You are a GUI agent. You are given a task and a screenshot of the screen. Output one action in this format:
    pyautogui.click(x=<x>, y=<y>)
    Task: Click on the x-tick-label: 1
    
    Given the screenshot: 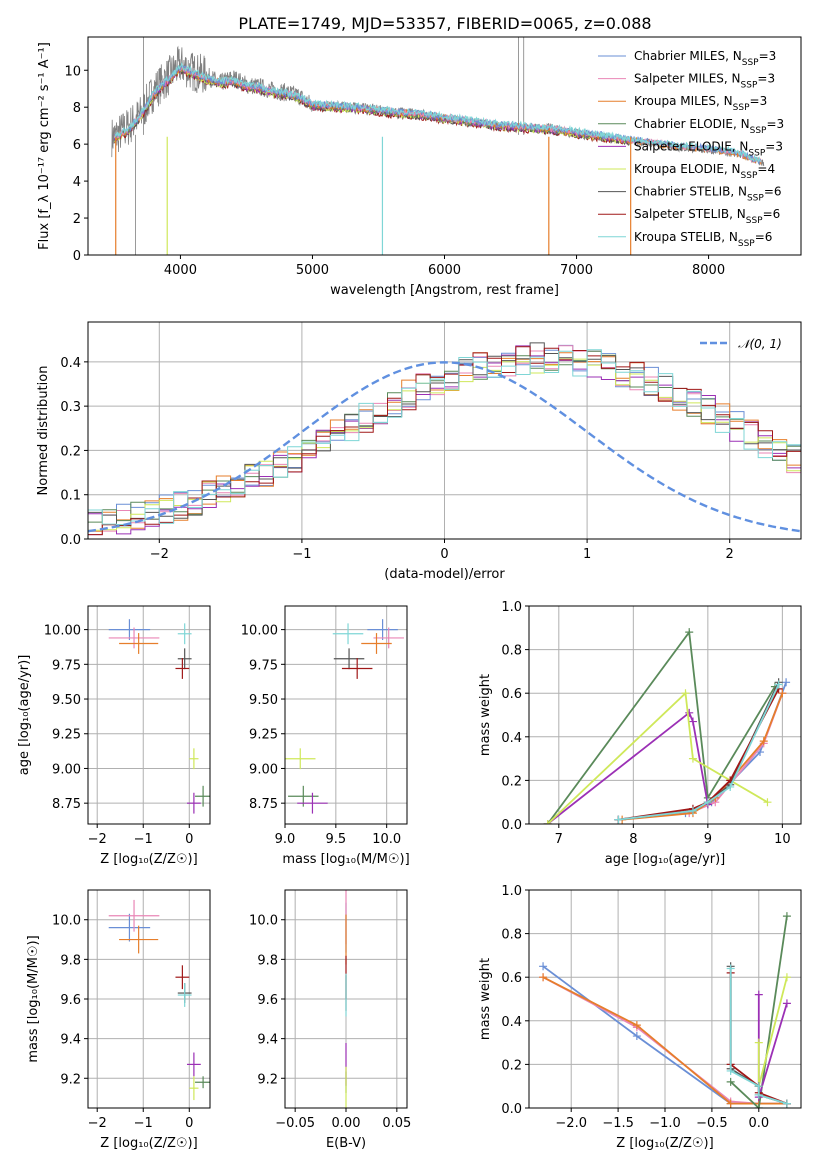 What is the action you would take?
    pyautogui.click(x=587, y=554)
    